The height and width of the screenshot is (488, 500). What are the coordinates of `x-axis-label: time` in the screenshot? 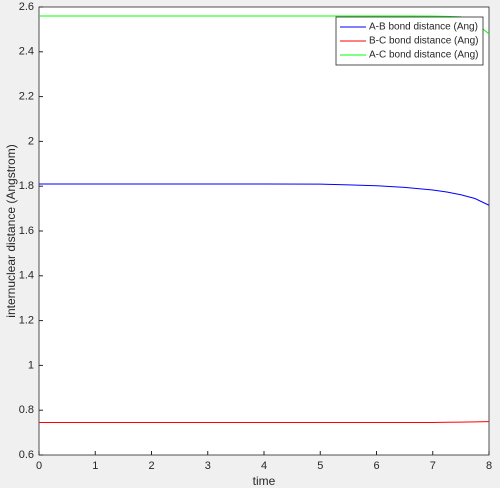 It's located at (264, 481).